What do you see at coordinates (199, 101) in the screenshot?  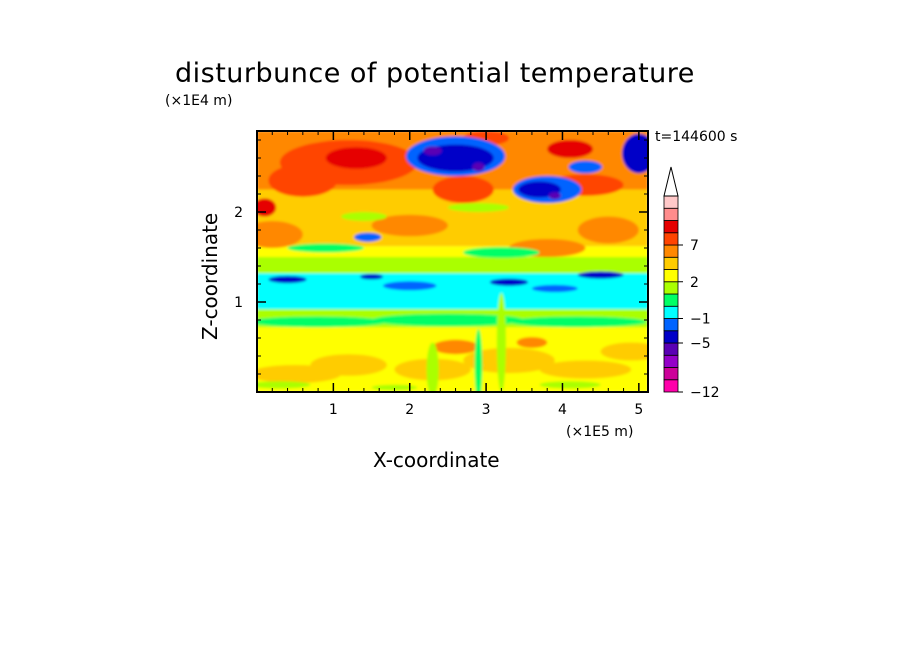 I see `y-axis-unit: (×1E4 m)` at bounding box center [199, 101].